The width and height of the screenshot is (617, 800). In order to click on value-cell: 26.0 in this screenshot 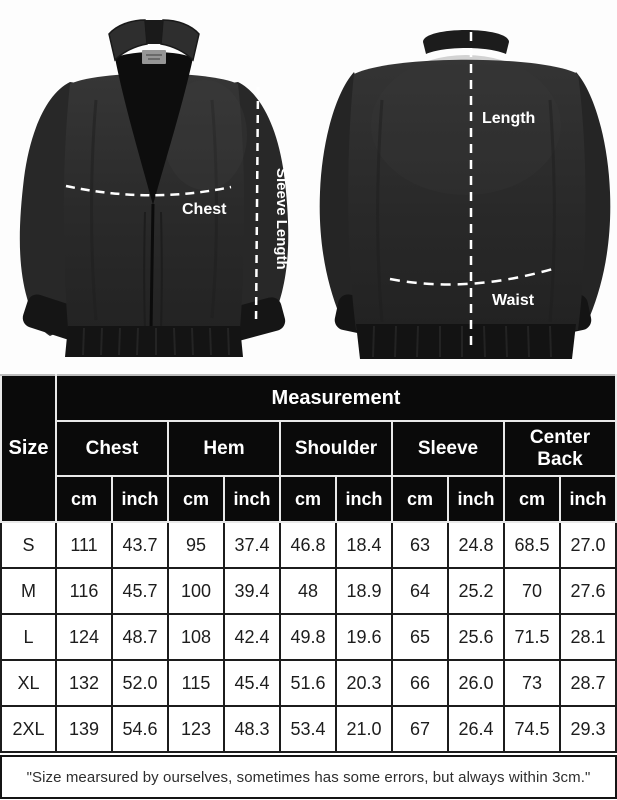, I will do `click(476, 683)`.